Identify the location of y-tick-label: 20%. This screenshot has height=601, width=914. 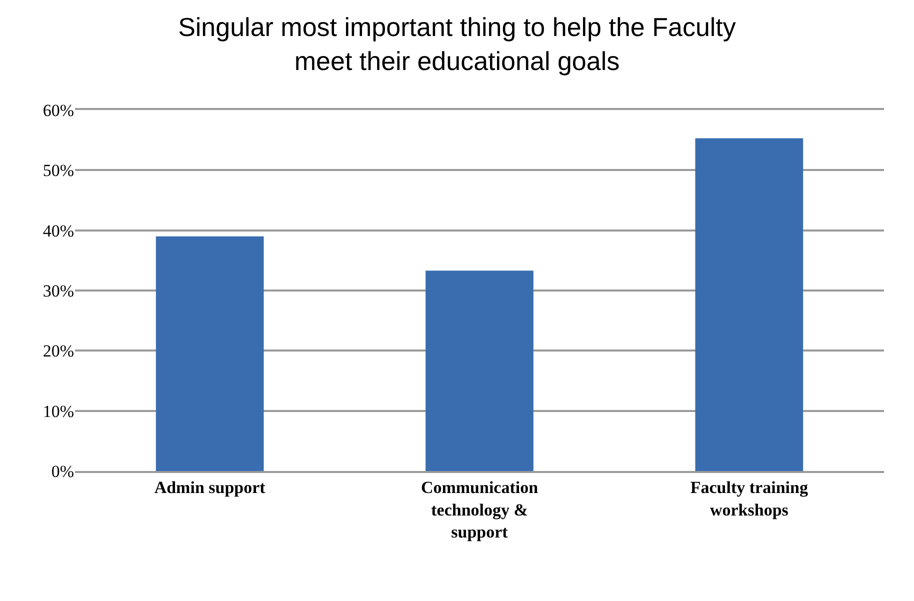
(58, 351).